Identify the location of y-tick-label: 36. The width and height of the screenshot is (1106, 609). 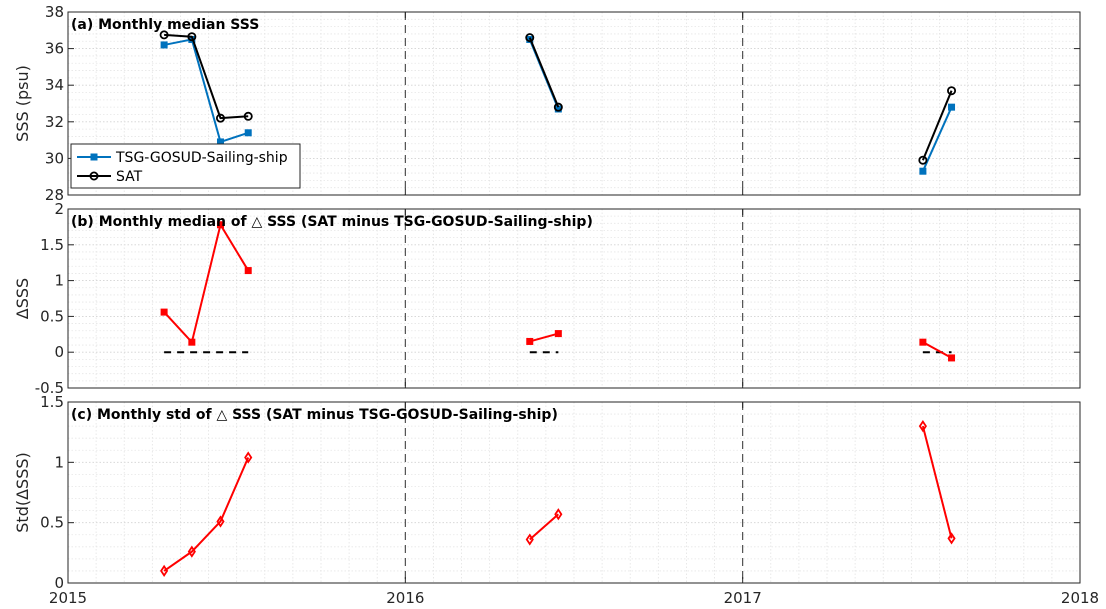
(54, 49).